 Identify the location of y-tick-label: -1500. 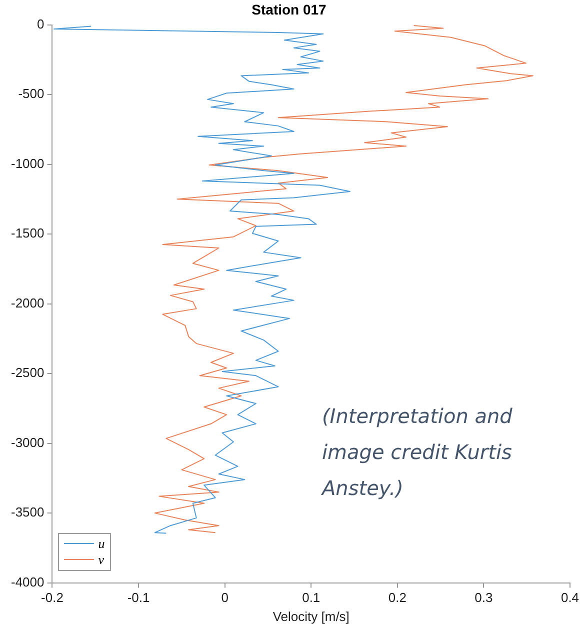
(27, 233).